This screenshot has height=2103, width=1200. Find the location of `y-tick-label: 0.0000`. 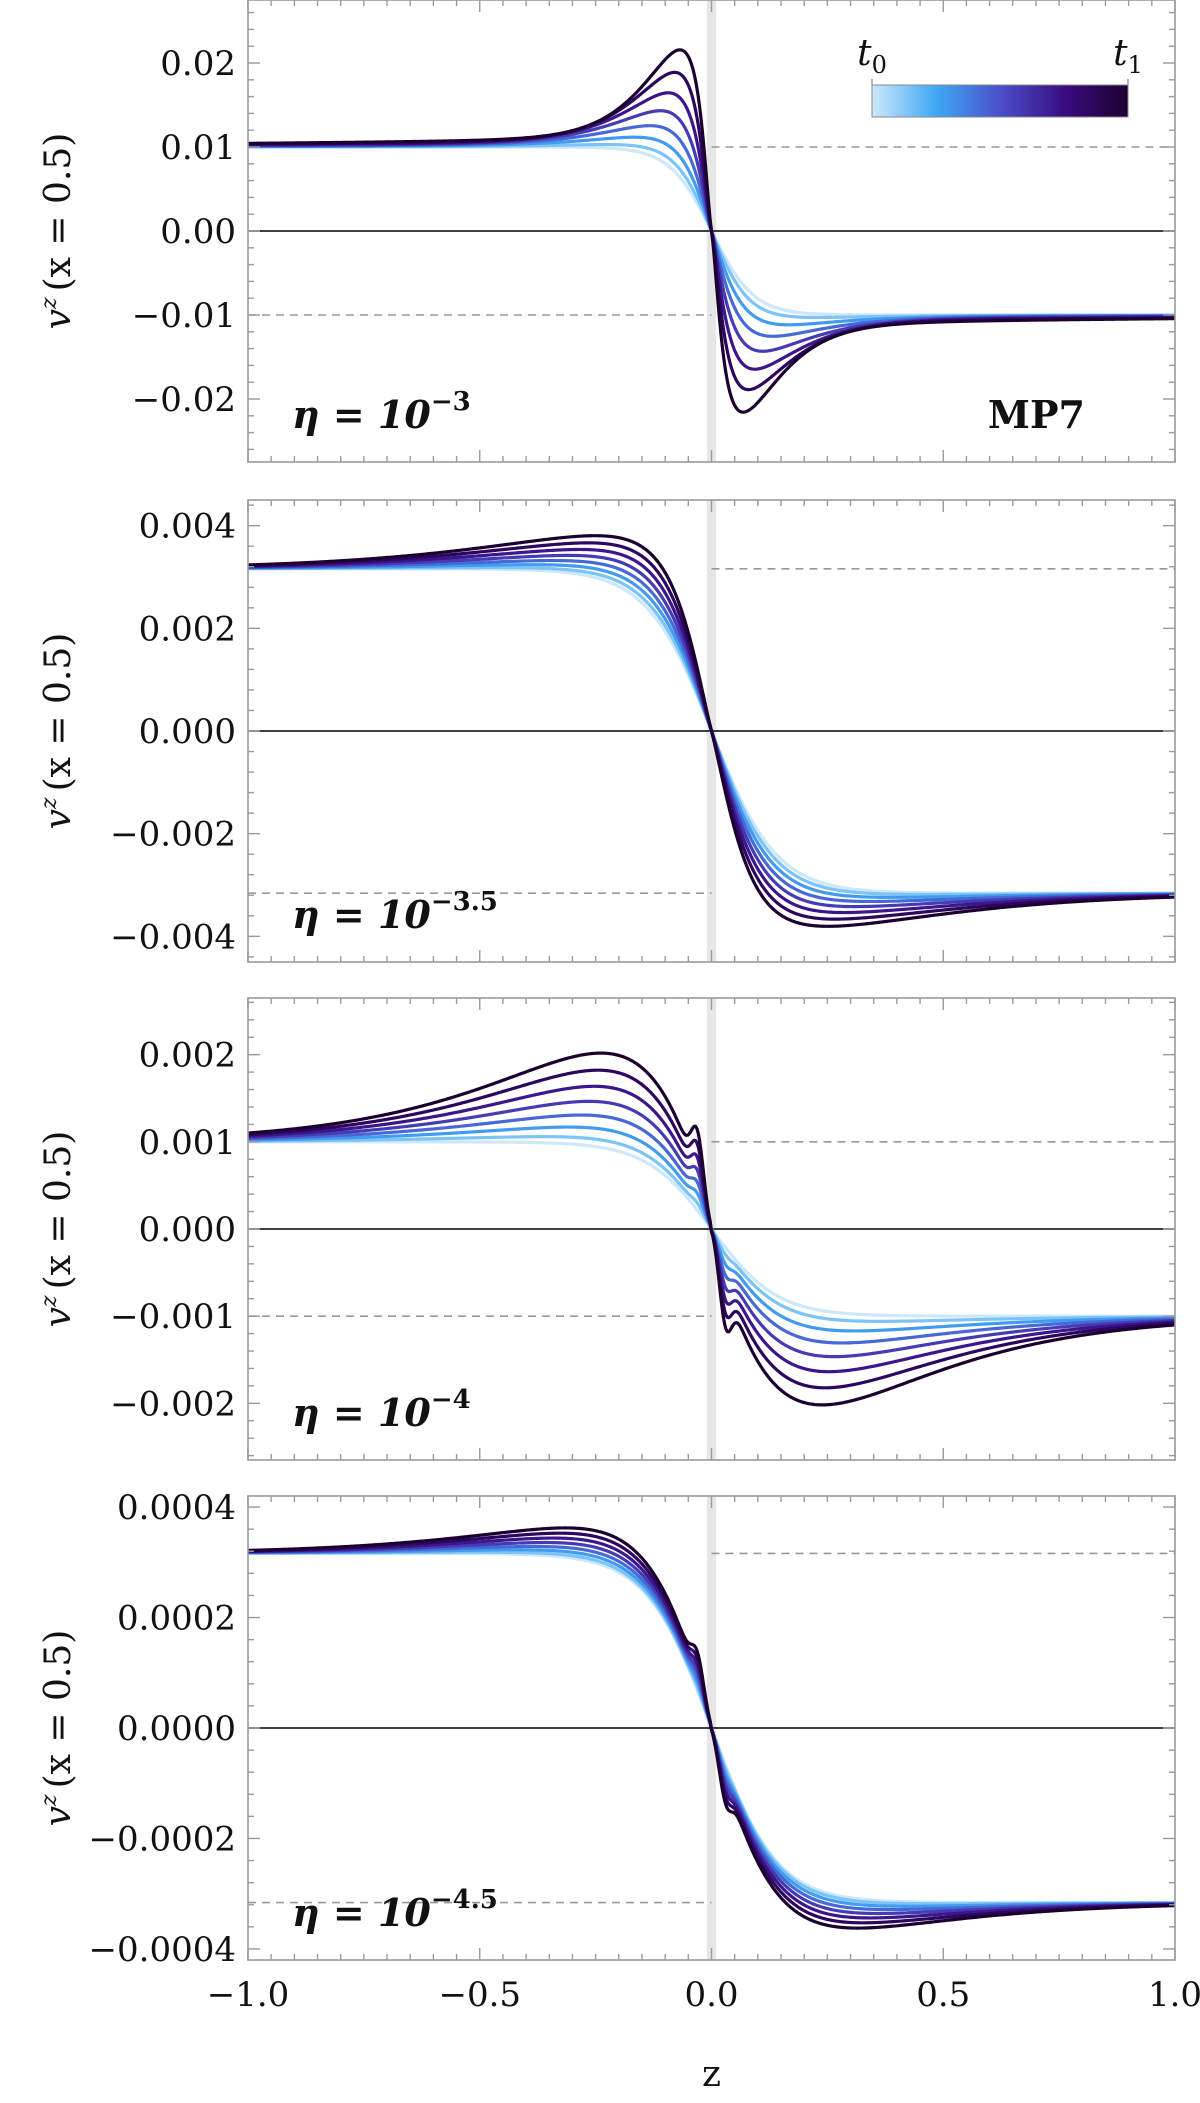

y-tick-label: 0.0000 is located at coordinates (176, 1729).